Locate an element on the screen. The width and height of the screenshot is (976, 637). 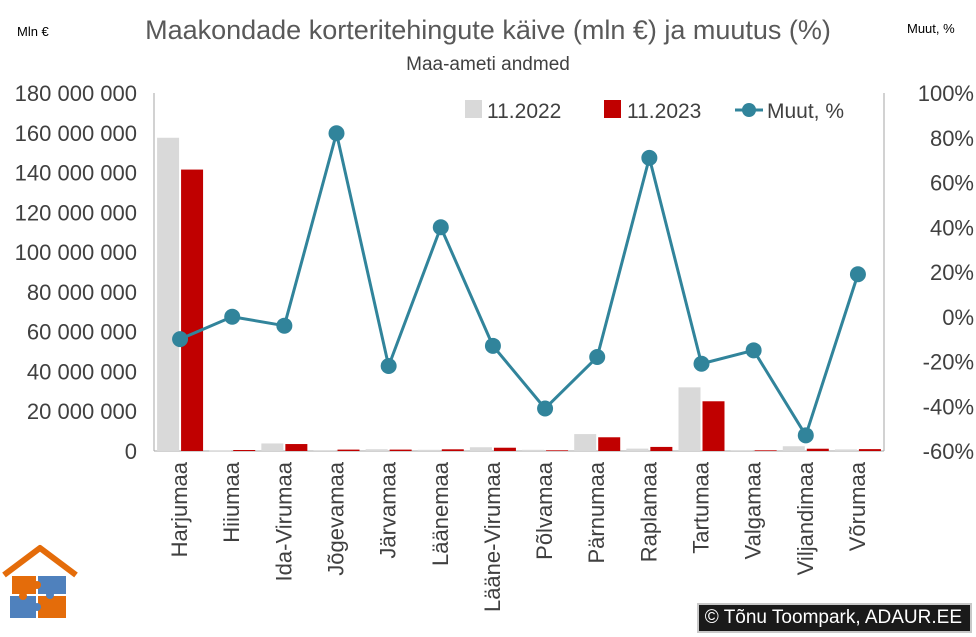
legend-swatch-2022 is located at coordinates (473, 109).